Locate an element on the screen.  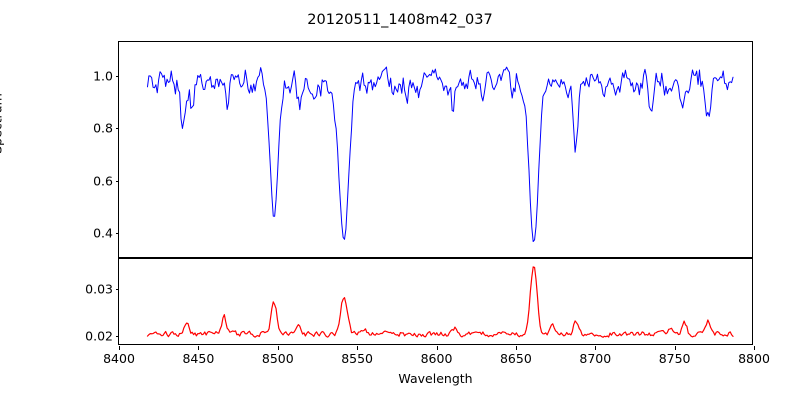
y-tick-label: 0.03 is located at coordinates (99, 289).